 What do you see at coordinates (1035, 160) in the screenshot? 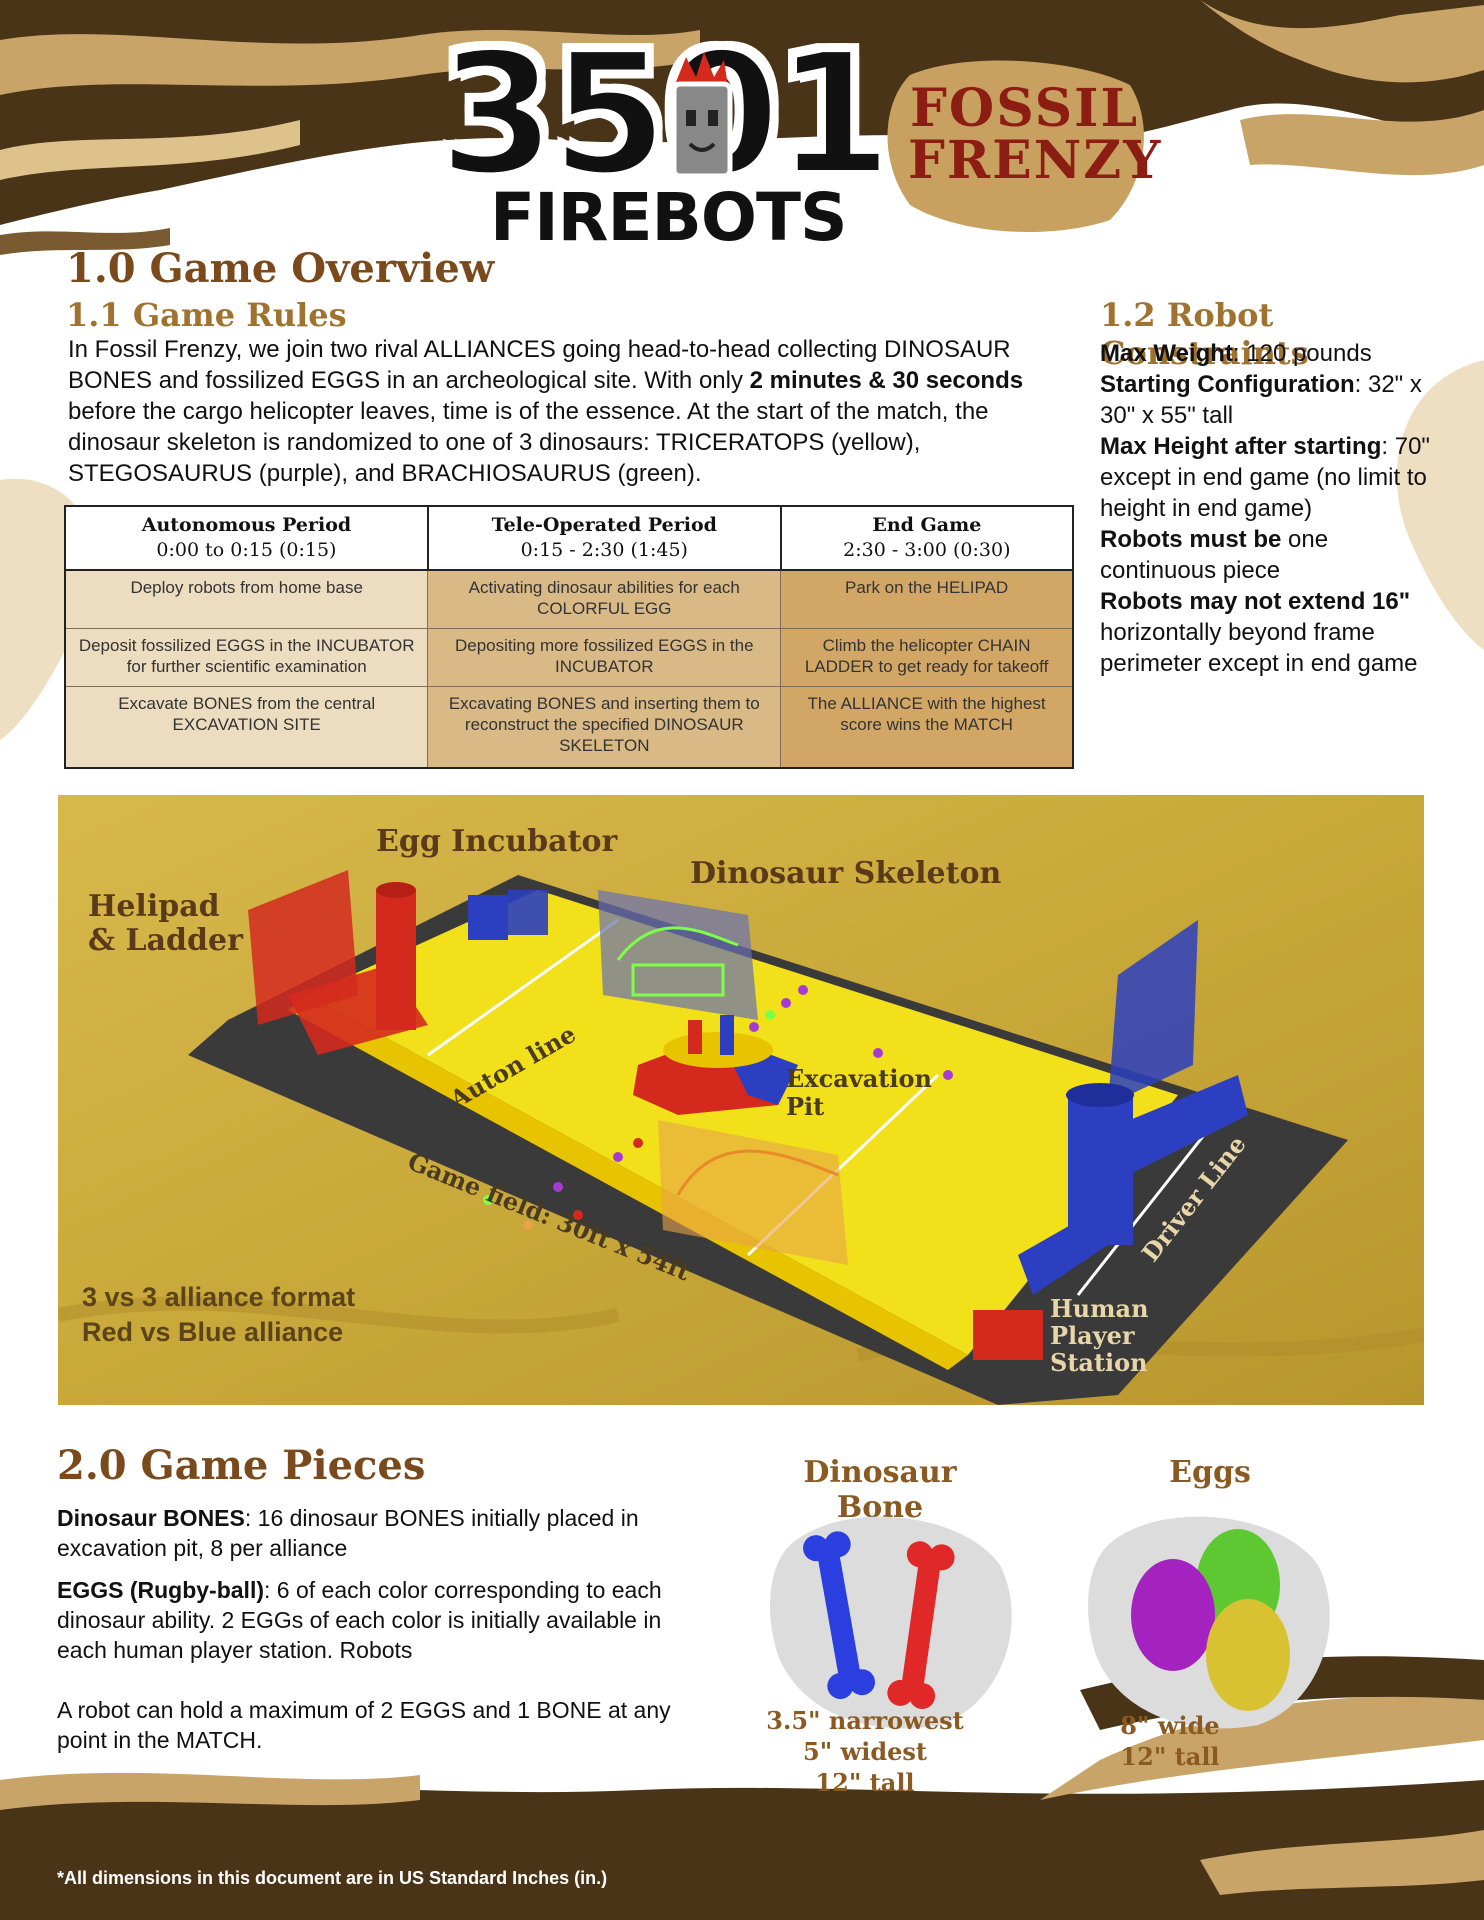
I see `game-logo-line2: FRENZY` at bounding box center [1035, 160].